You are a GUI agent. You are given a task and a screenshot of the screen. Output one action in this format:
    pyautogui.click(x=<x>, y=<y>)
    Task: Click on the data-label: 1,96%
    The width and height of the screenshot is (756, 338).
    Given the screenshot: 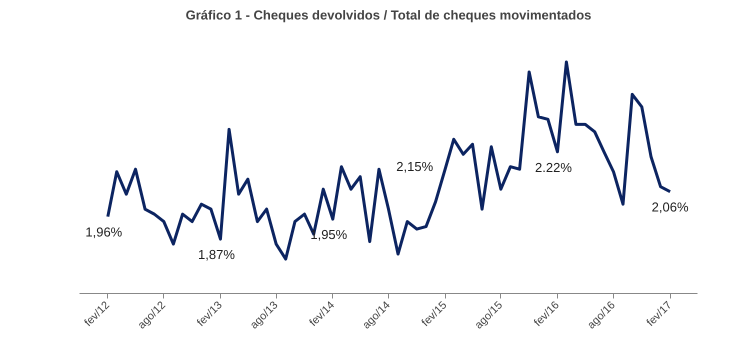 What is the action you would take?
    pyautogui.click(x=104, y=232)
    